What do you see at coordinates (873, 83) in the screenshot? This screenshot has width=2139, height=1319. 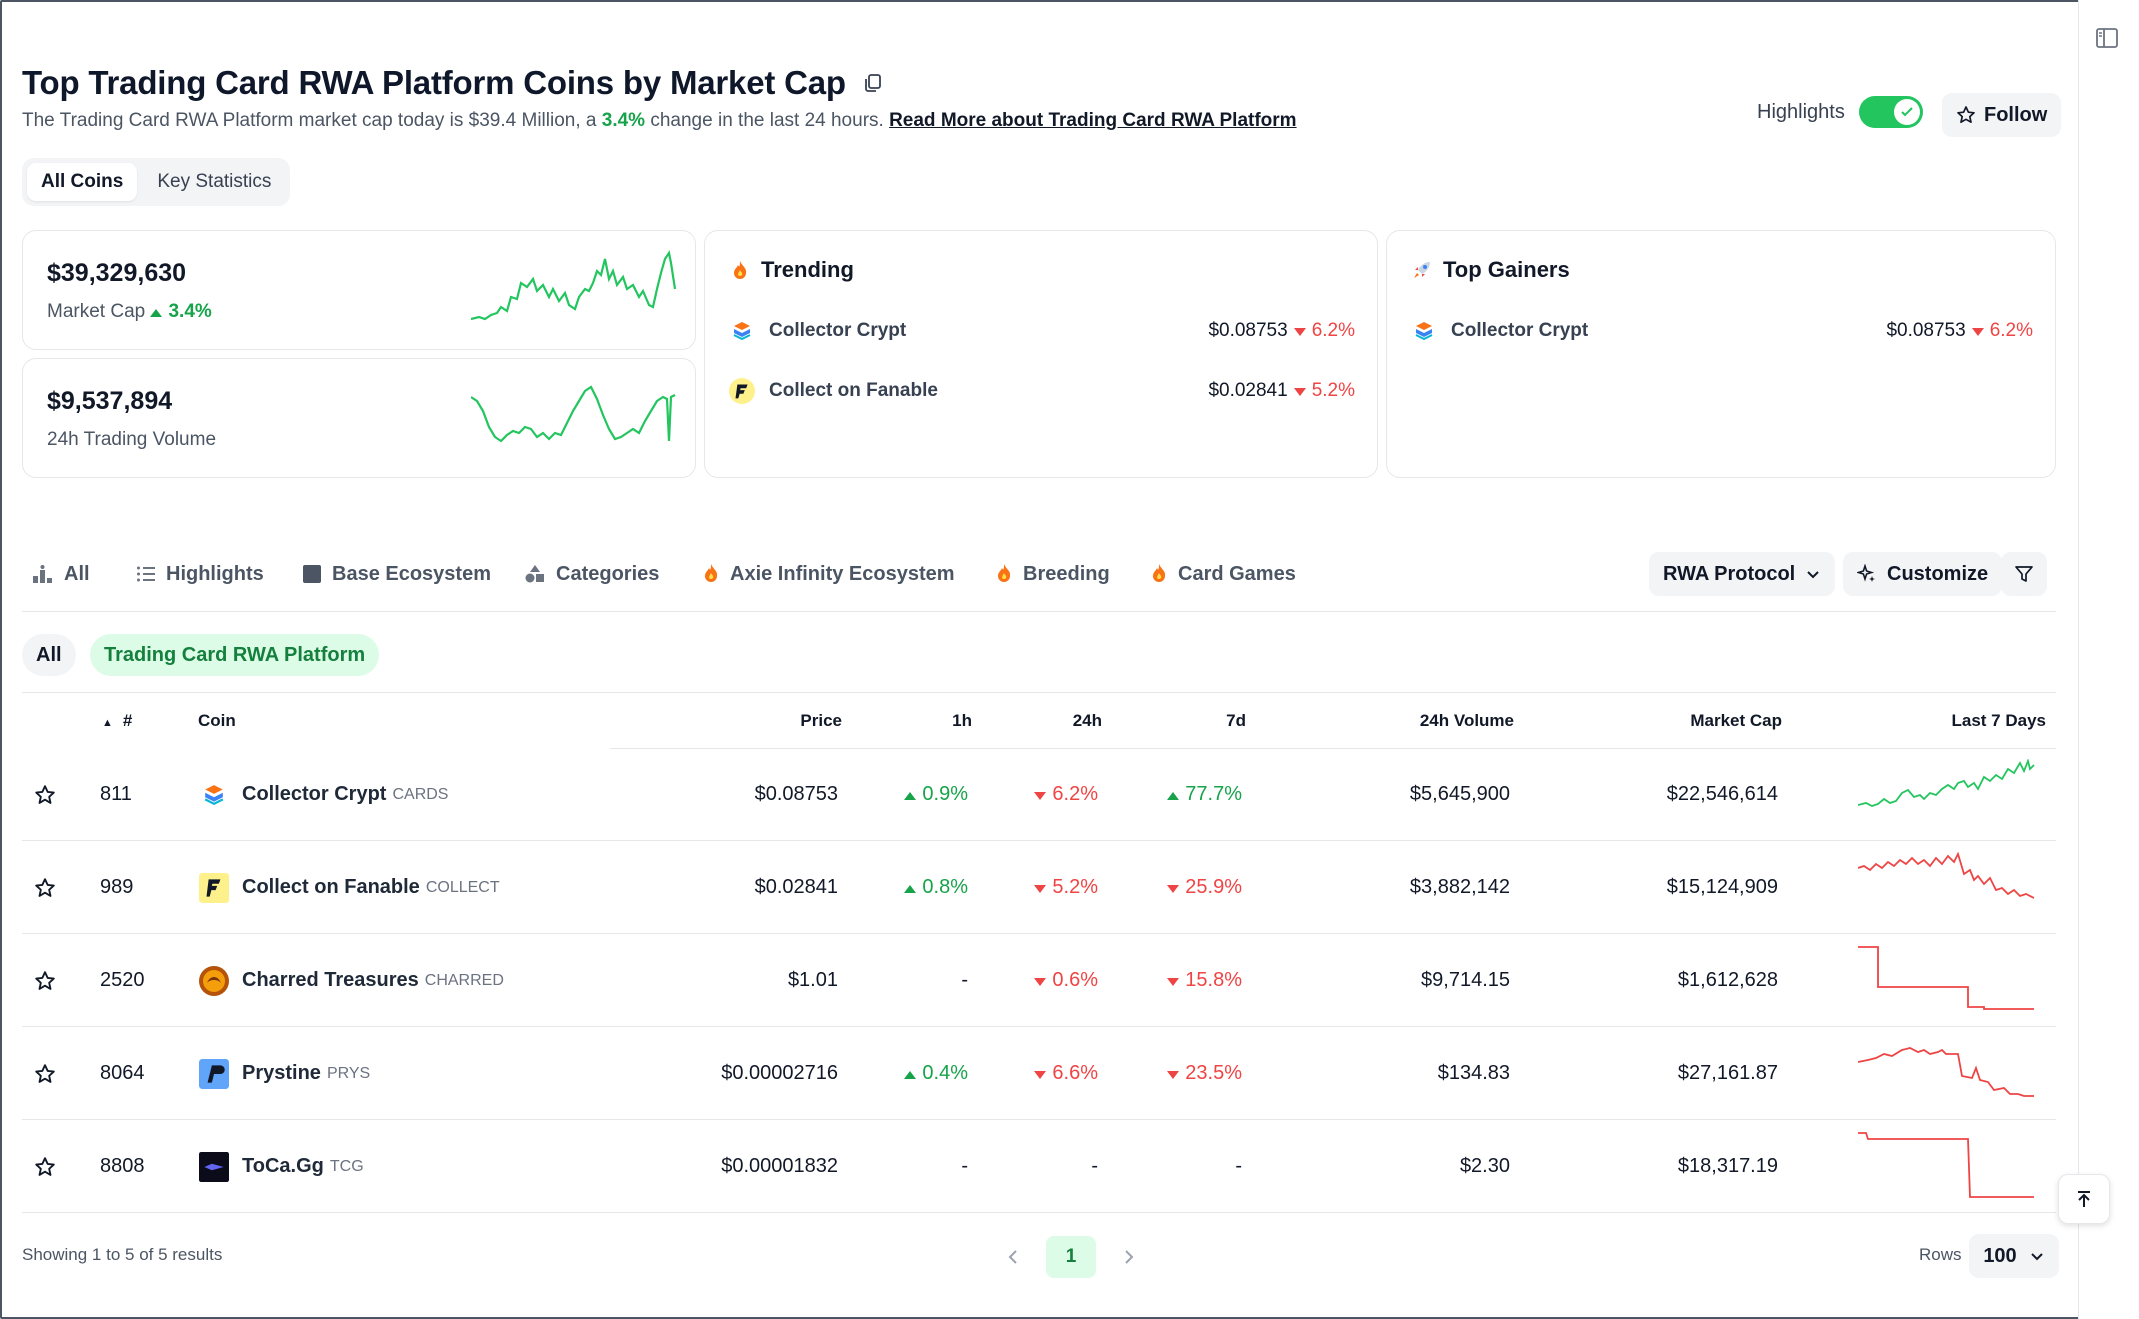 I see `copy-icon` at bounding box center [873, 83].